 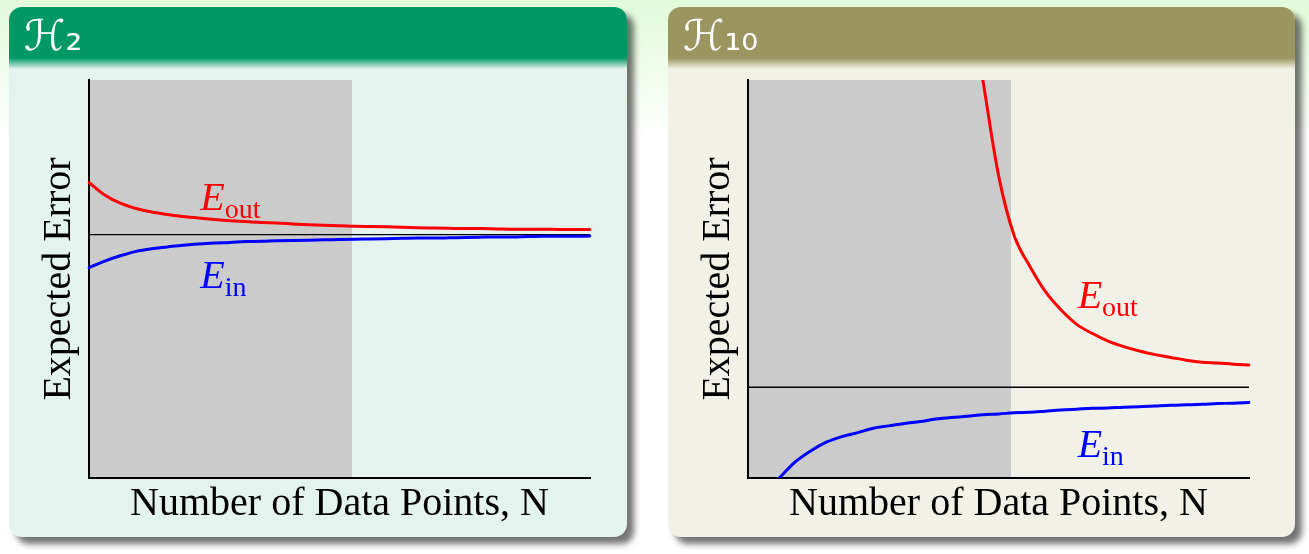 What do you see at coordinates (53, 36) in the screenshot?
I see `chart-title: ℋ₂` at bounding box center [53, 36].